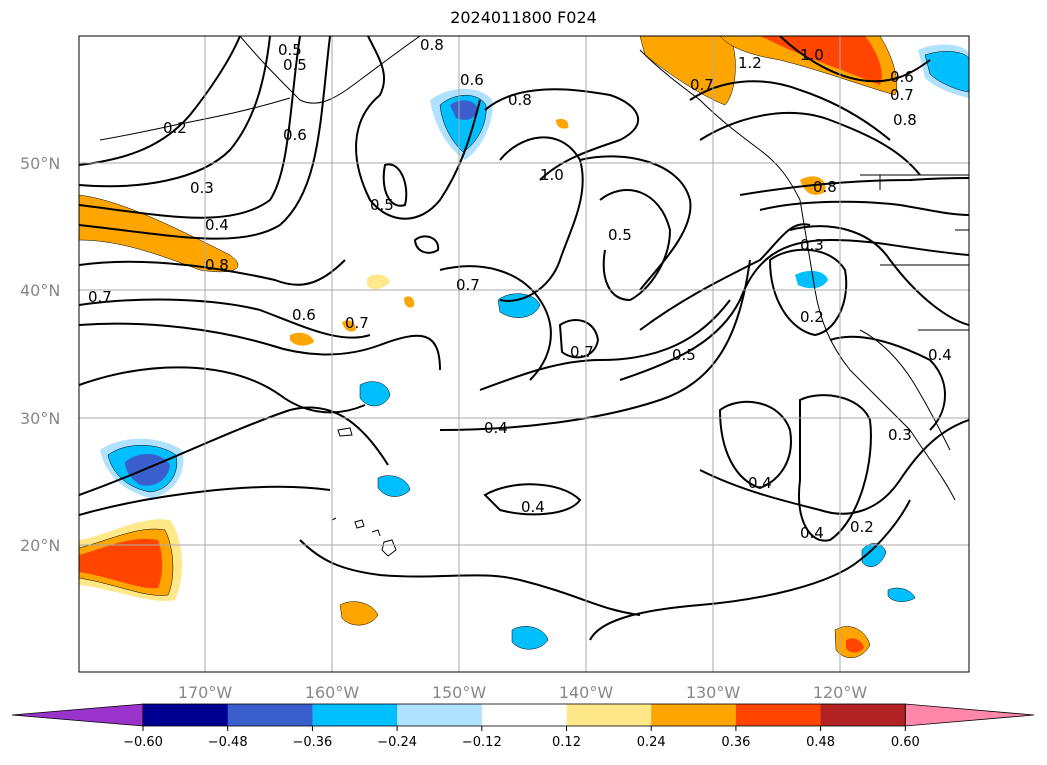 Image resolution: width=1047 pixels, height=765 pixels. Describe the element at coordinates (840, 692) in the screenshot. I see `lon-label: 120°W` at that location.